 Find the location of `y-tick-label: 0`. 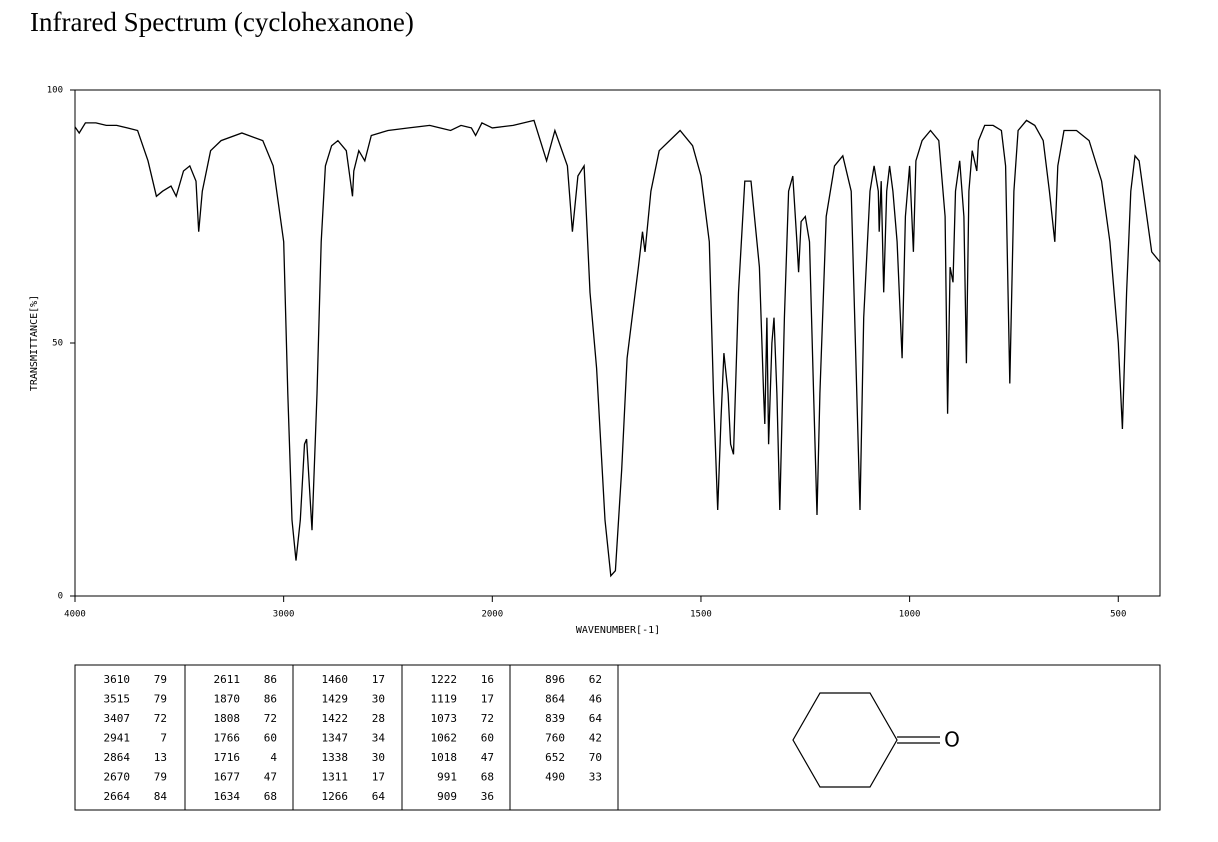

y-tick-label: 0 is located at coordinates (60, 597).